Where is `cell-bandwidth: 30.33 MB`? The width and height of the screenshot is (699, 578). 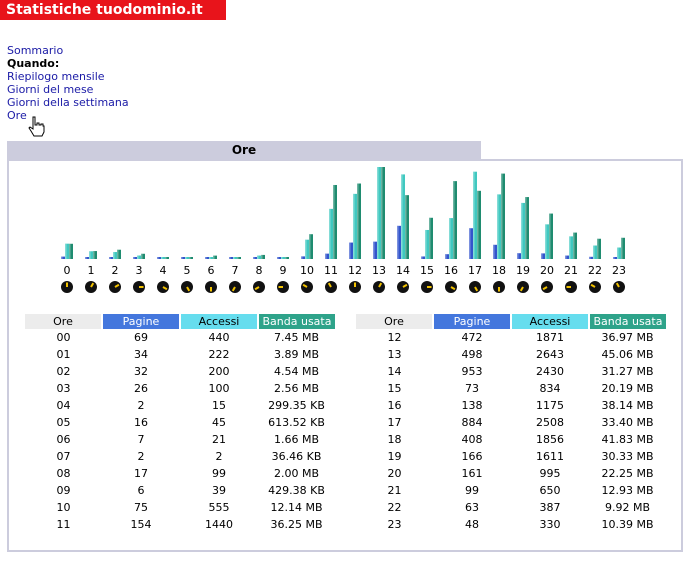
cell-bandwidth: 30.33 MB is located at coordinates (627, 456).